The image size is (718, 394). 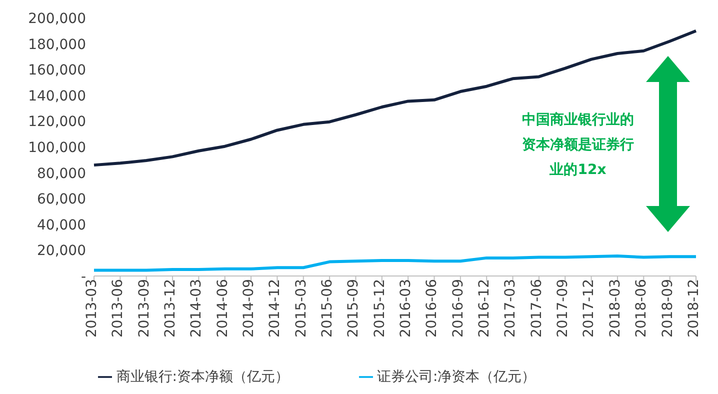 What do you see at coordinates (406, 308) in the screenshot?
I see `x-tick-label: 2016-03` at bounding box center [406, 308].